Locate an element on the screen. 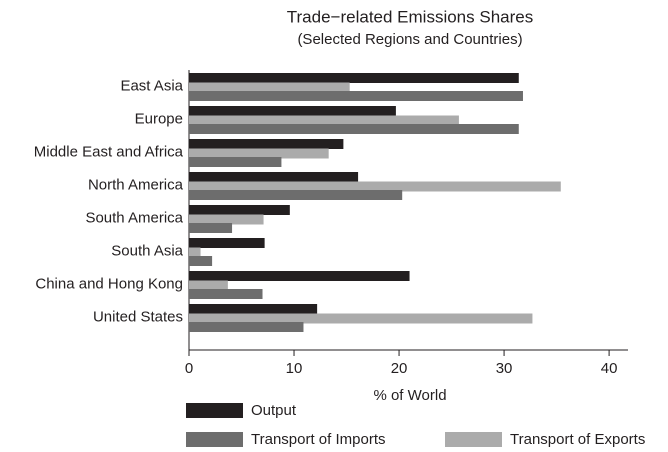 The height and width of the screenshot is (452, 668). y-tick-label: Europe is located at coordinates (159, 118).